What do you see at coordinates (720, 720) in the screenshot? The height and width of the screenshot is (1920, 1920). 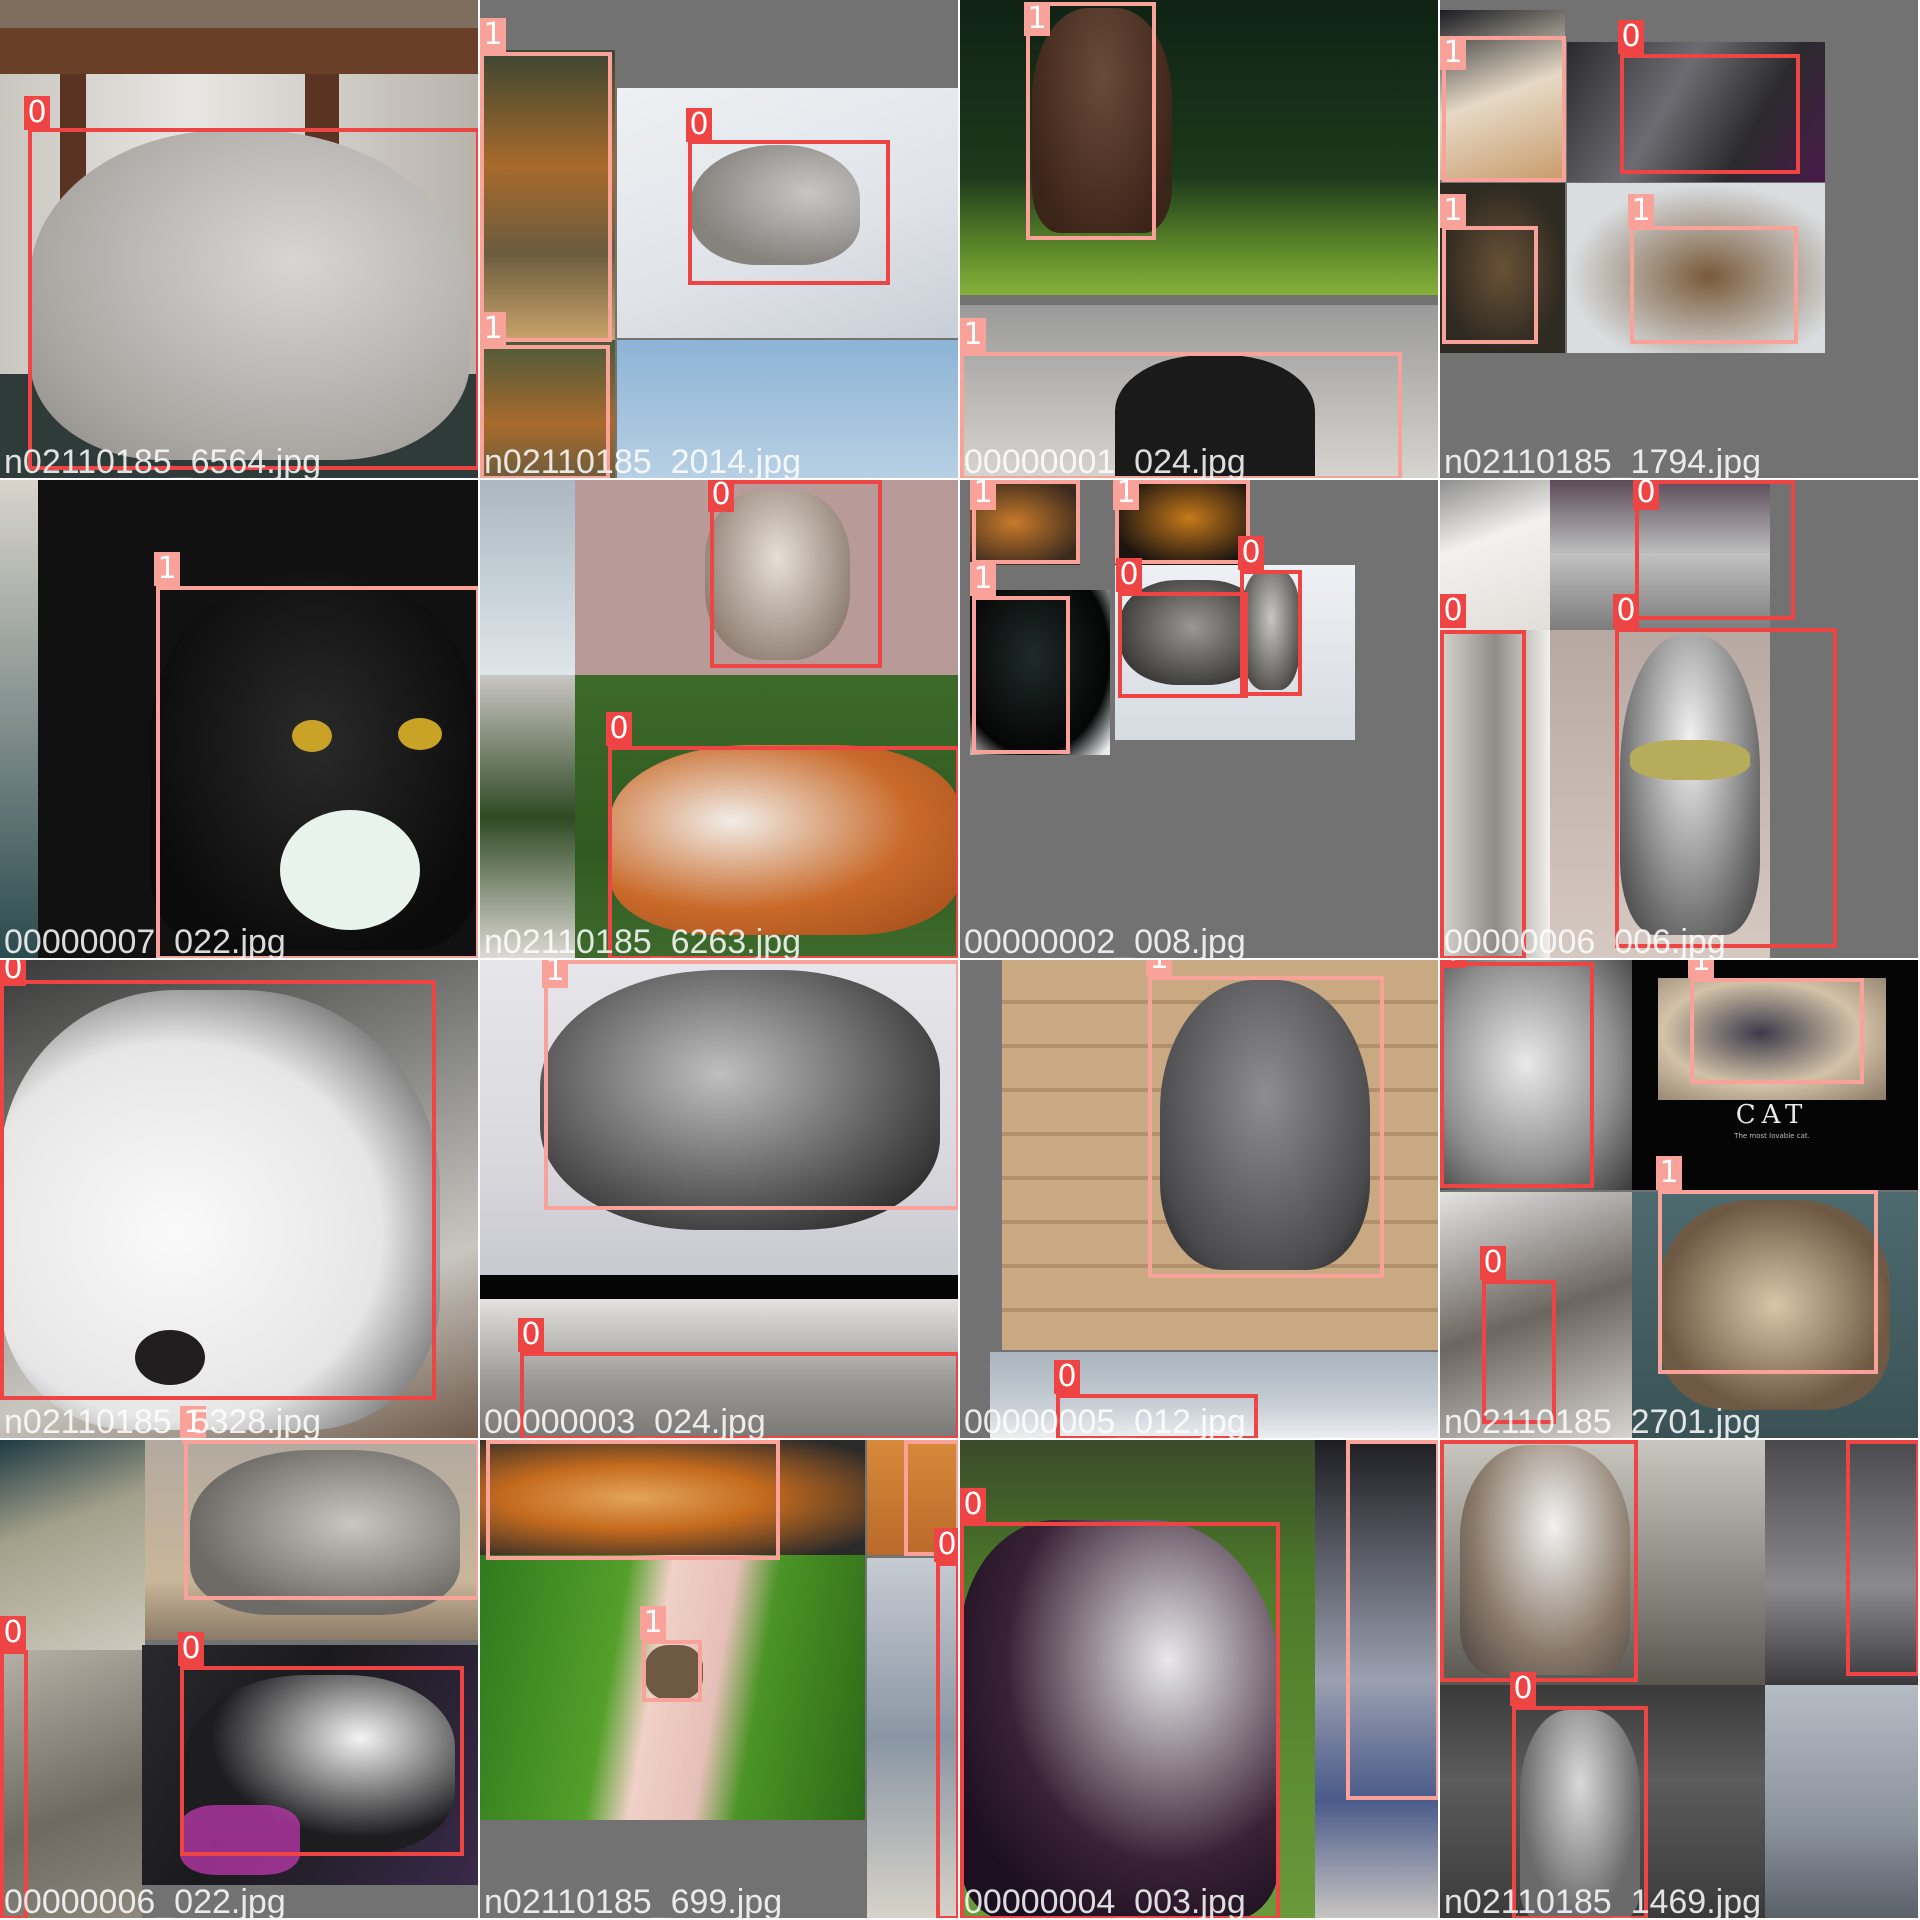 I see `mosaic-tile: 0 0 n02110185_6263.jpg` at bounding box center [720, 720].